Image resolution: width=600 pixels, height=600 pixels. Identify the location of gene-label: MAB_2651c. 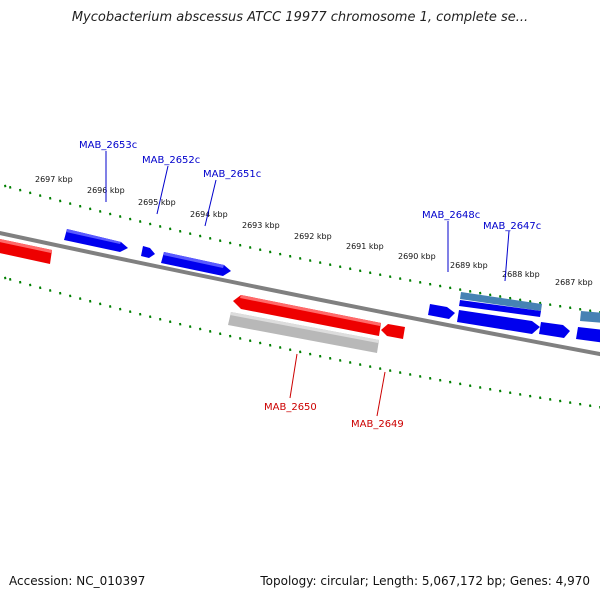
(232, 174).